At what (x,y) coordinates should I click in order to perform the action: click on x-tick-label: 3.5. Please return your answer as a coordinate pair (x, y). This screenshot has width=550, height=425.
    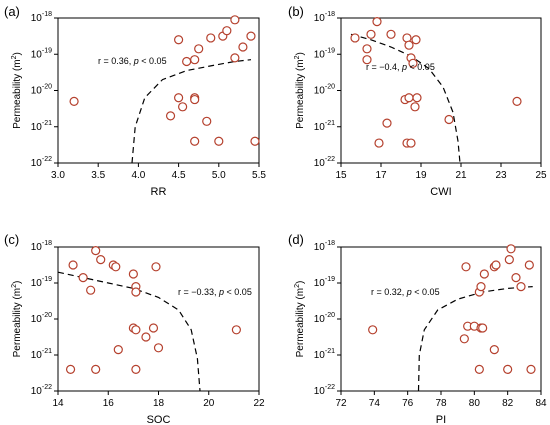
    Looking at the image, I should click on (98, 175).